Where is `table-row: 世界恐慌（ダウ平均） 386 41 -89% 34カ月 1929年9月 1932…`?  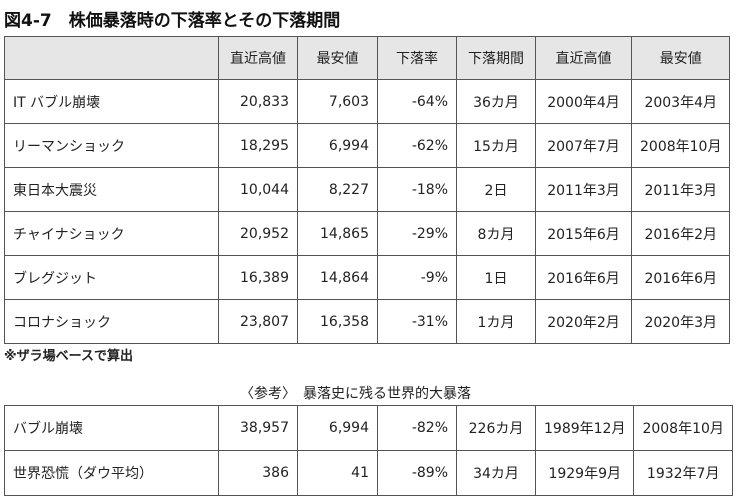 table-row: 世界恐慌（ダウ平均） 386 41 -89% 34カ月 1929年9月 1932… is located at coordinates (368, 473).